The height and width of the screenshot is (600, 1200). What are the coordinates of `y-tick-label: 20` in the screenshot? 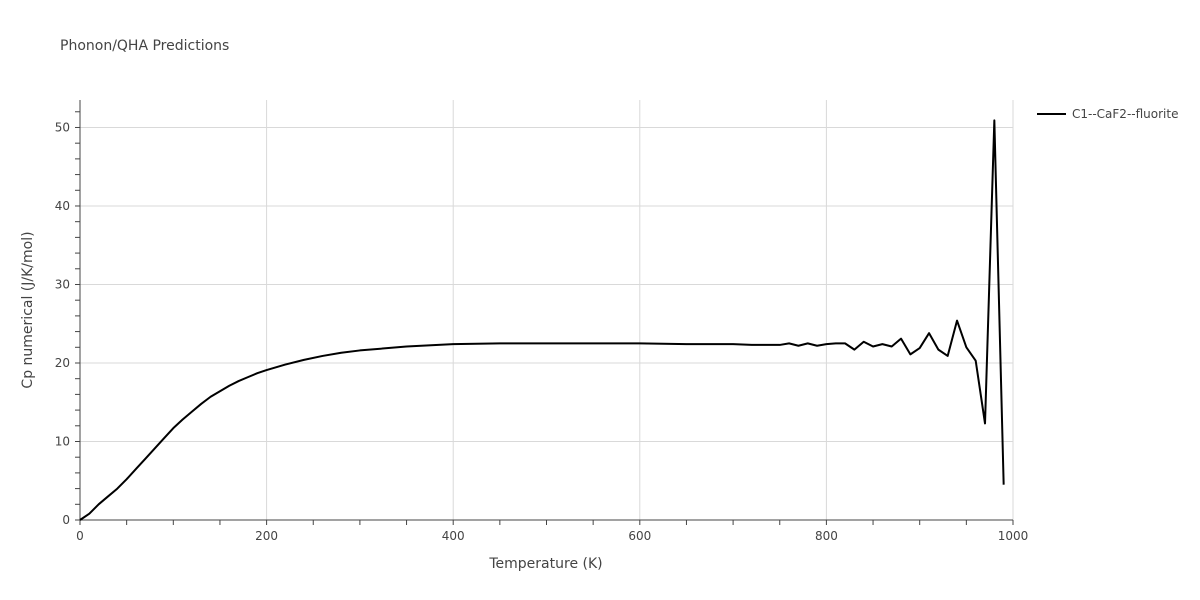 It's located at (62, 363).